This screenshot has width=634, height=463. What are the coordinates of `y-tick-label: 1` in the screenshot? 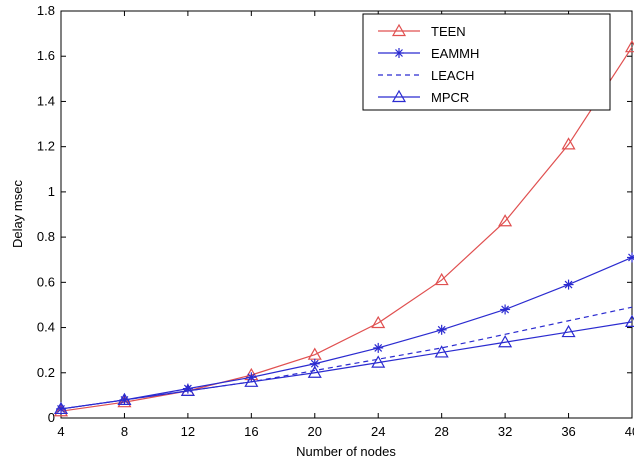 It's located at (51, 191).